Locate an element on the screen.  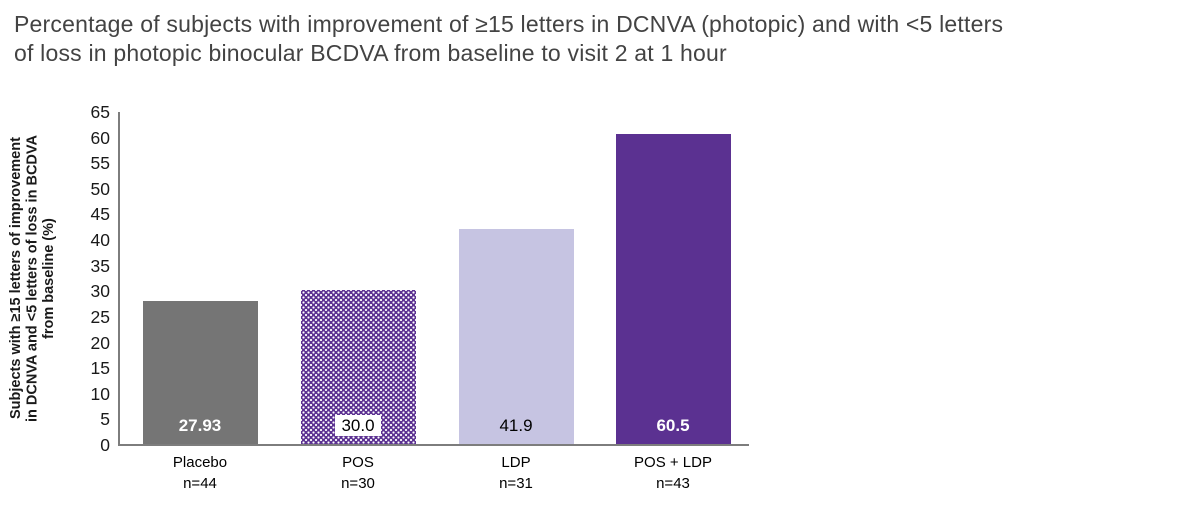
bar-placebo: 27.93 is located at coordinates (200, 372).